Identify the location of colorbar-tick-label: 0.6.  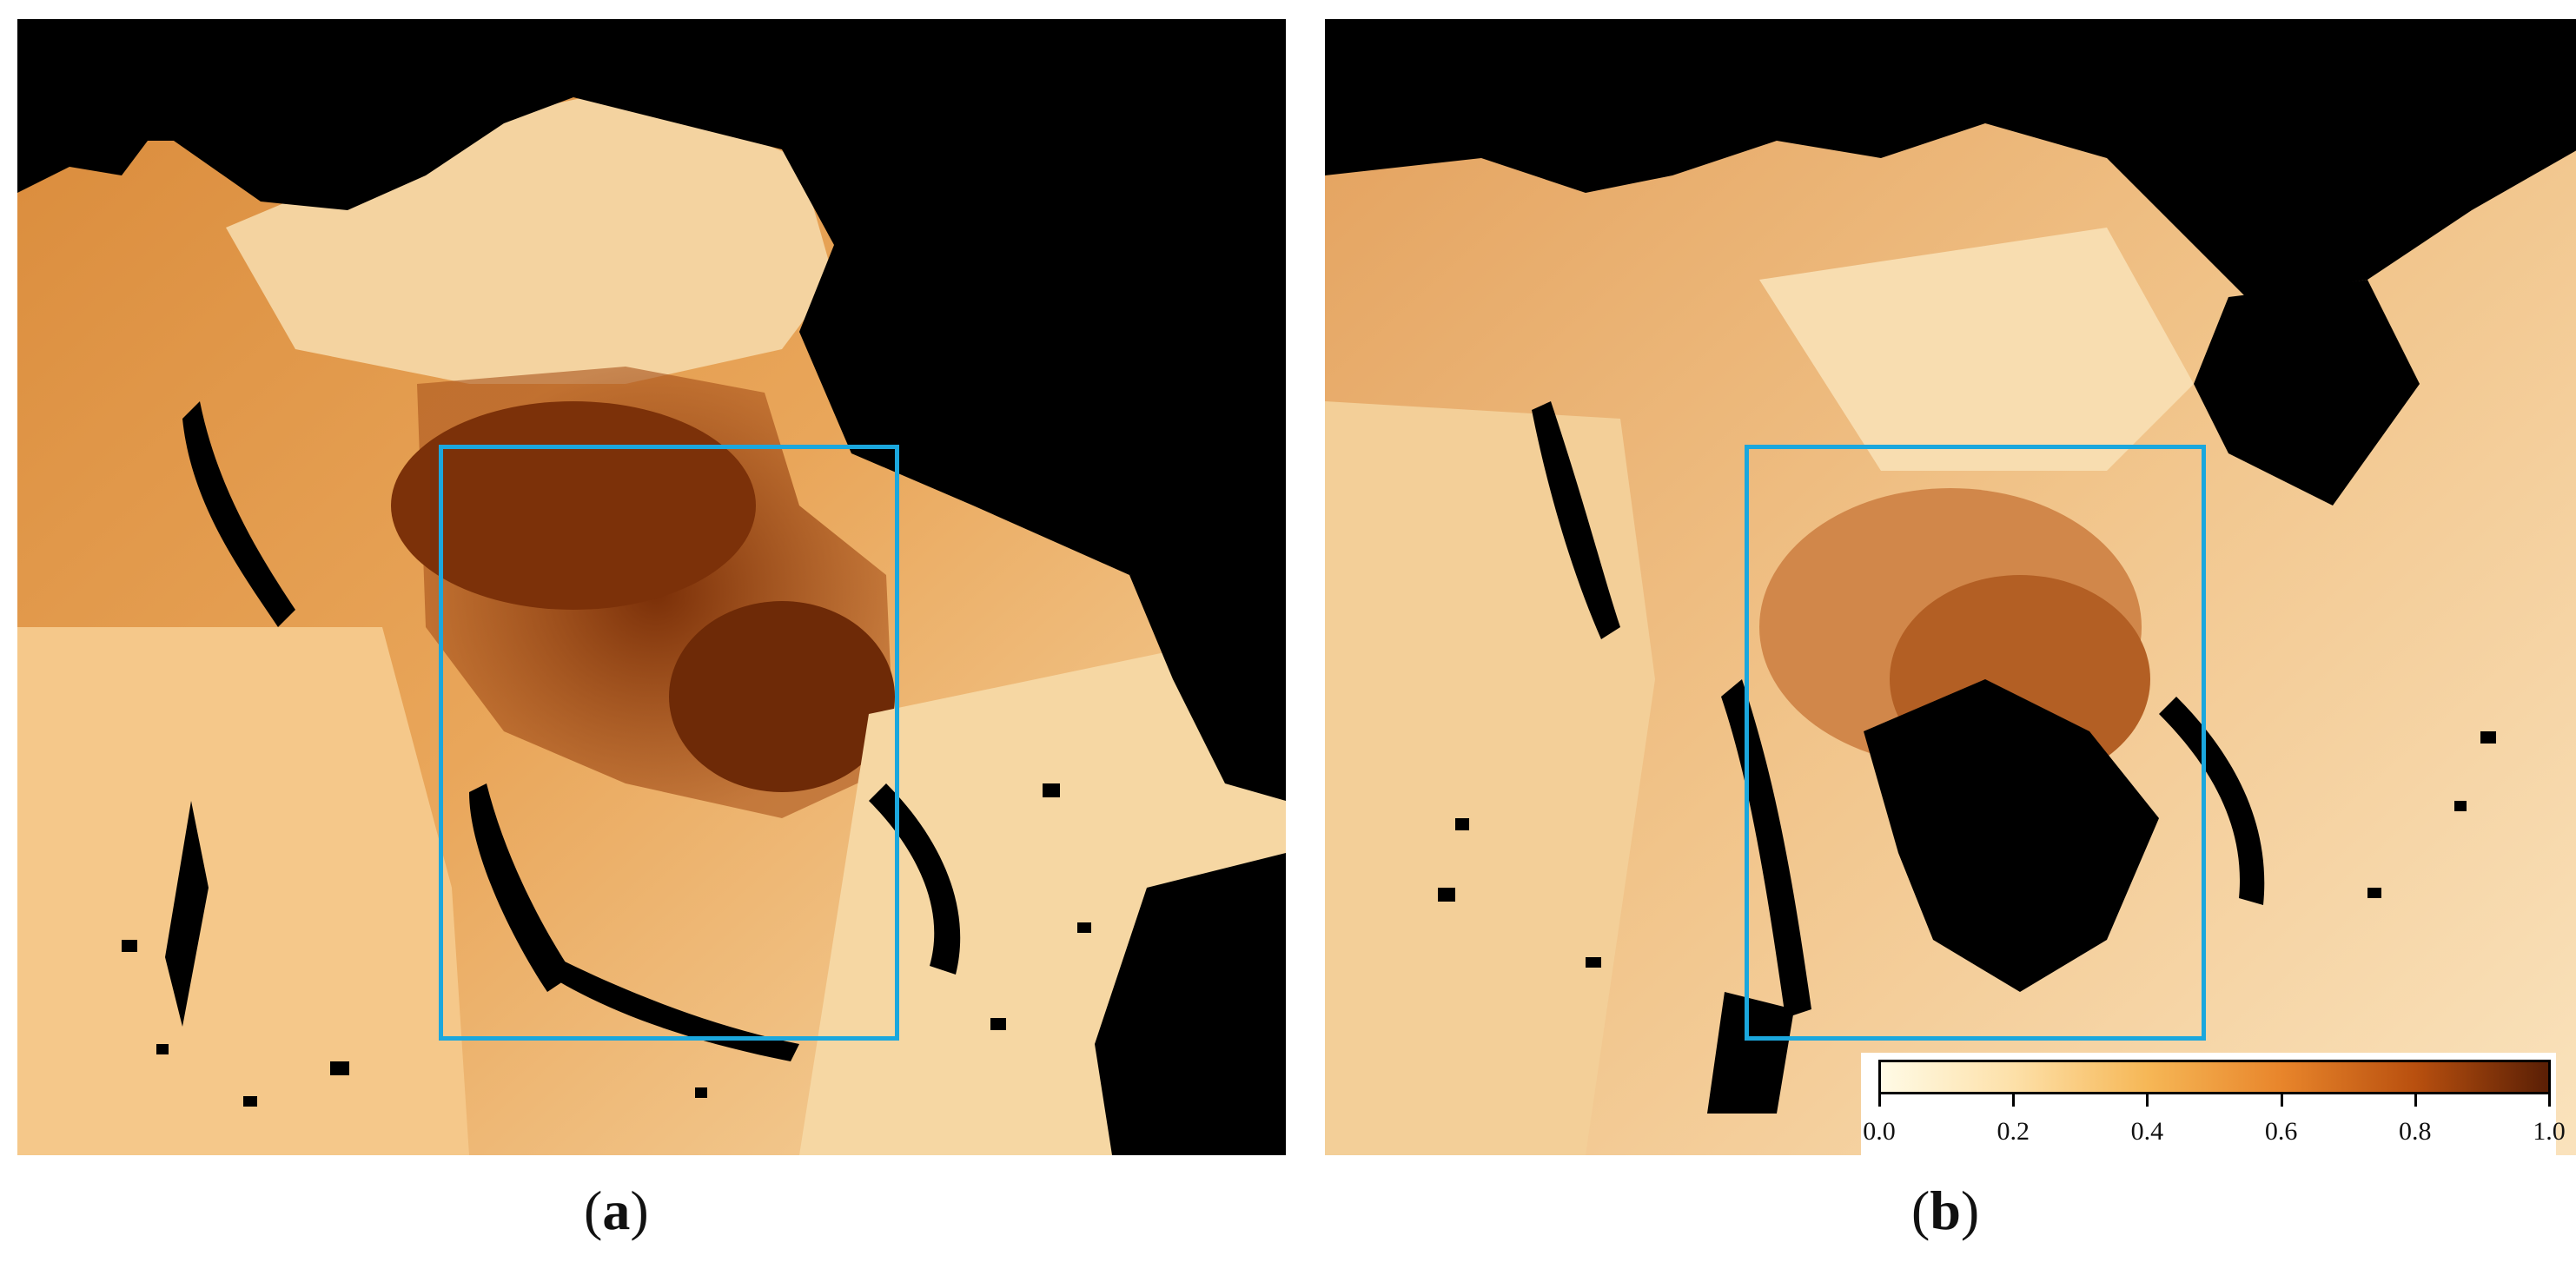
(2281, 1131).